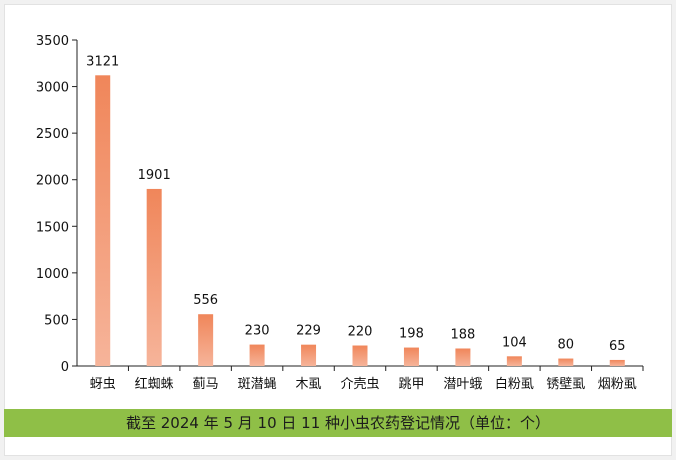 The image size is (676, 460). What do you see at coordinates (308, 331) in the screenshot?
I see `data-label: 229` at bounding box center [308, 331].